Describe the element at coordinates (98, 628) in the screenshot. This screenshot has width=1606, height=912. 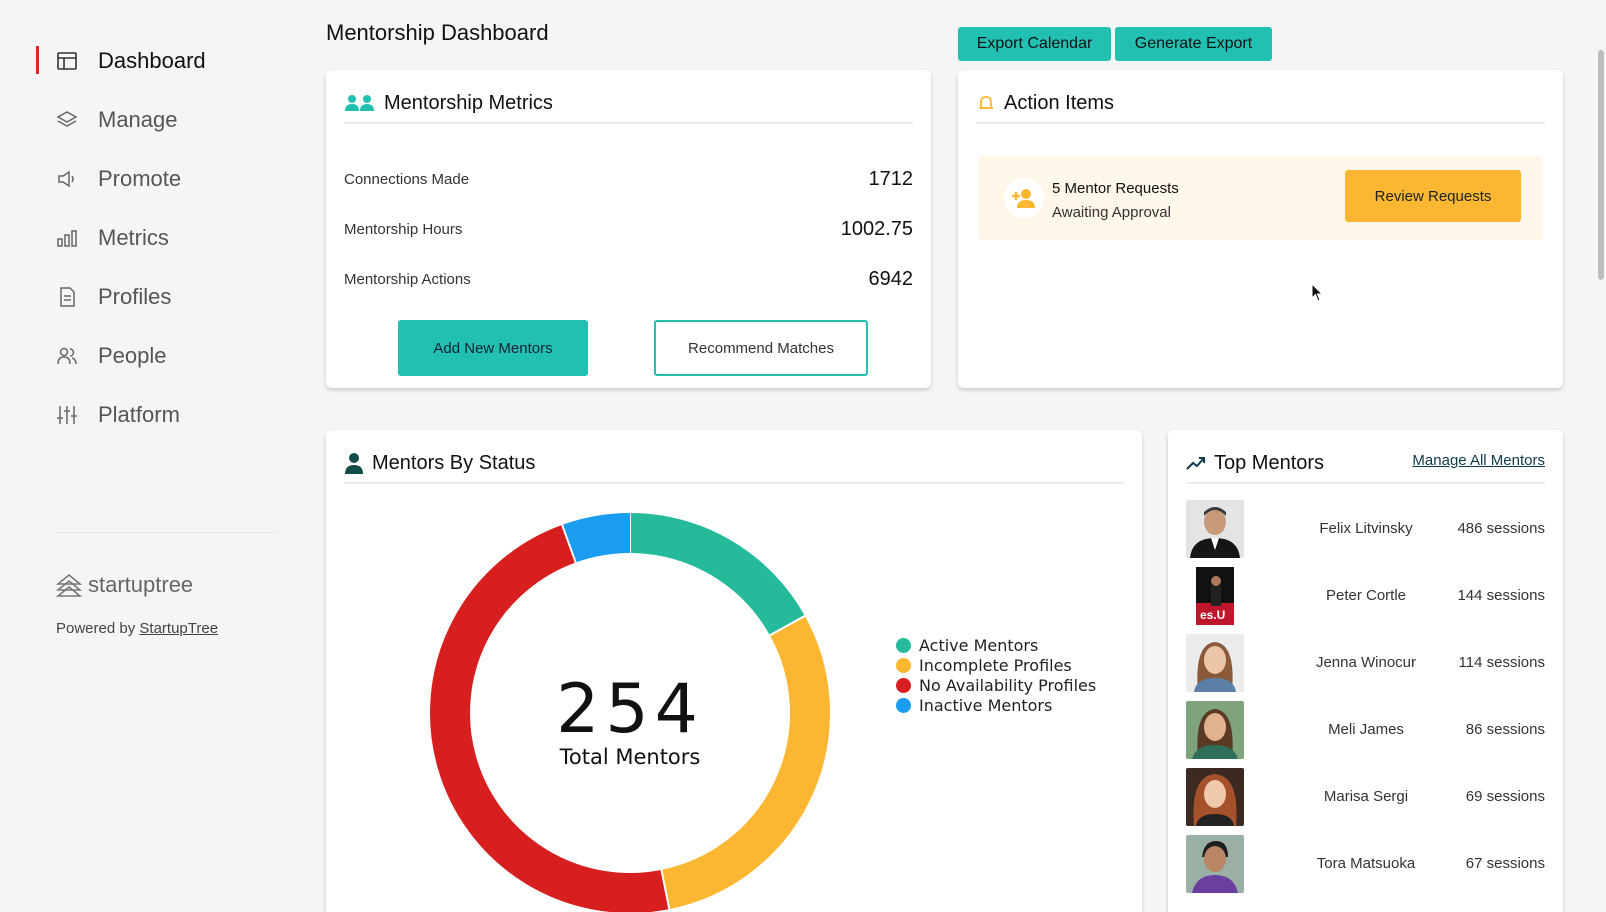
I see `powered-by-prefix: Powered by` at that location.